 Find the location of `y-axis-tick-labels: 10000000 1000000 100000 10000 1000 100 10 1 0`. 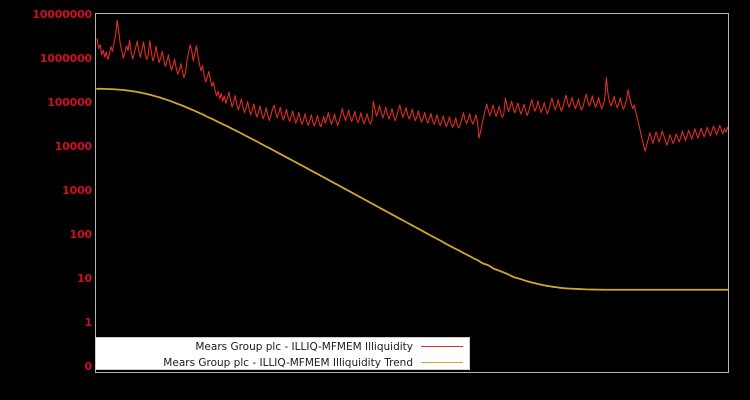

y-axis-tick-labels: 10000000 1000000 100000 10000 1000 100 10 1 0 is located at coordinates (46, 200).